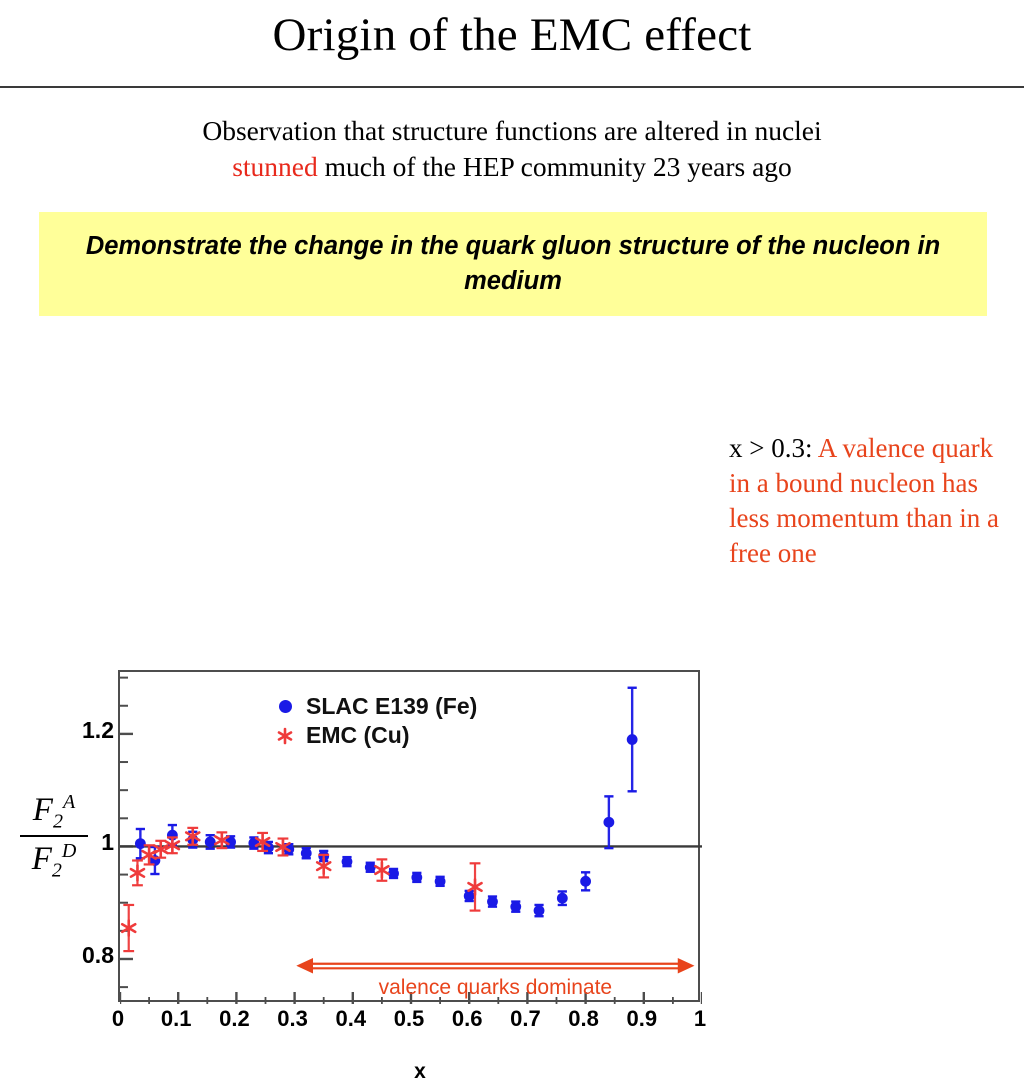 Image resolution: width=1024 pixels, height=1084 pixels. I want to click on x-tick-0: 0, so click(118, 1018).